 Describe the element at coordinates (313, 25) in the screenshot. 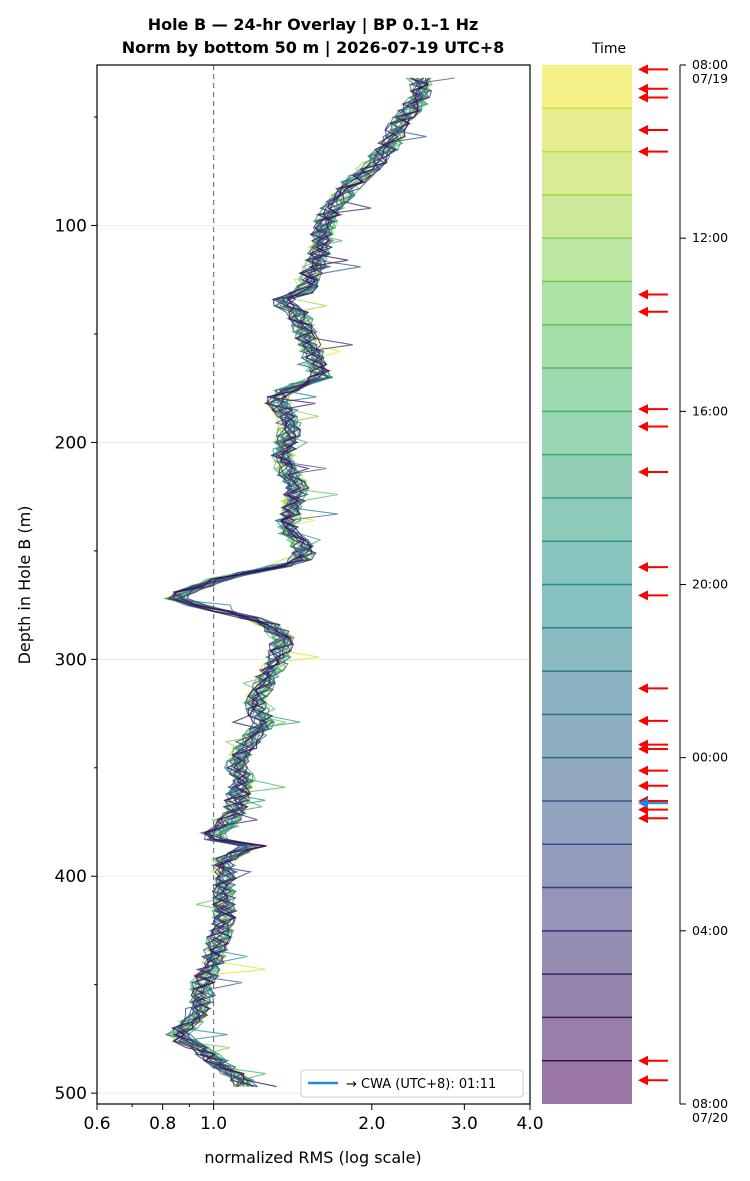

I see `chart-title-line1: Hole B — 24-hr Overlay | BP 0.1–1 Hz` at that location.